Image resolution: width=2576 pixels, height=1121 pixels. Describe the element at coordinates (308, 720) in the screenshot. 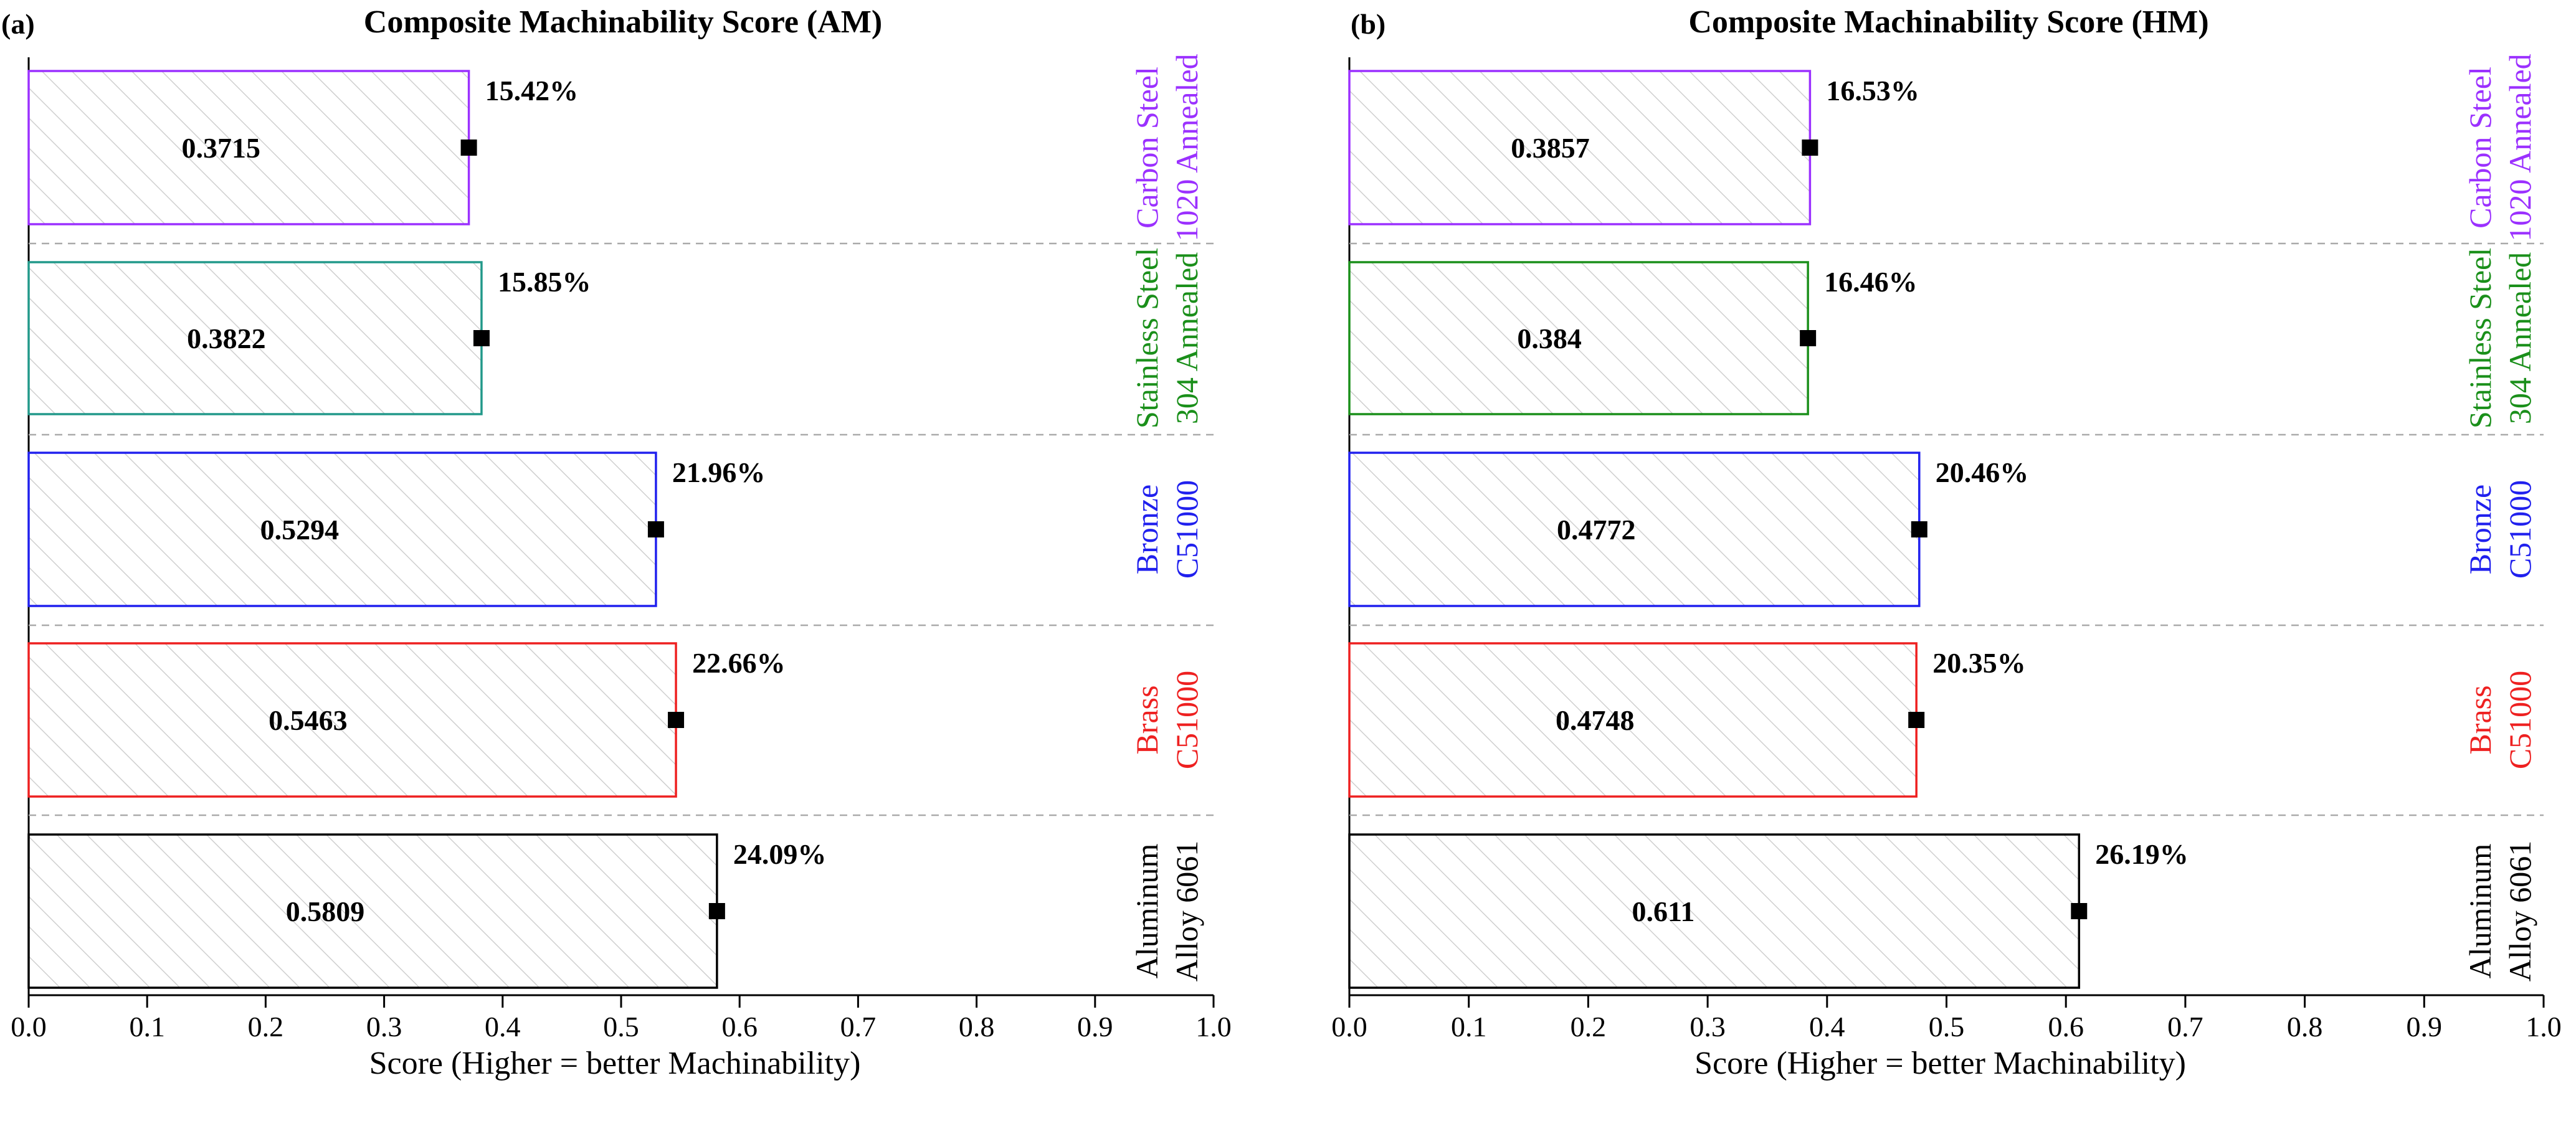

I see `bar-value-label: 0.5463` at that location.